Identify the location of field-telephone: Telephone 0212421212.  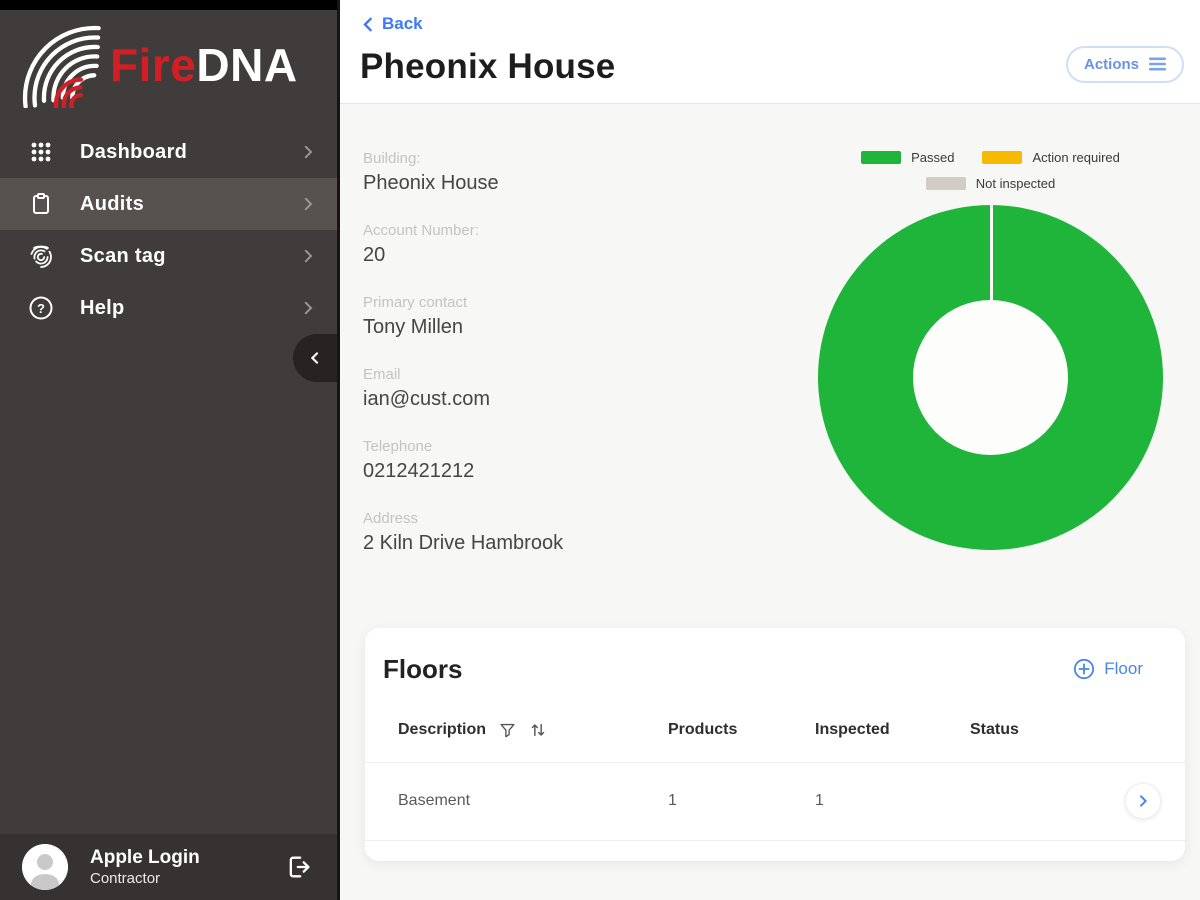
(590, 460).